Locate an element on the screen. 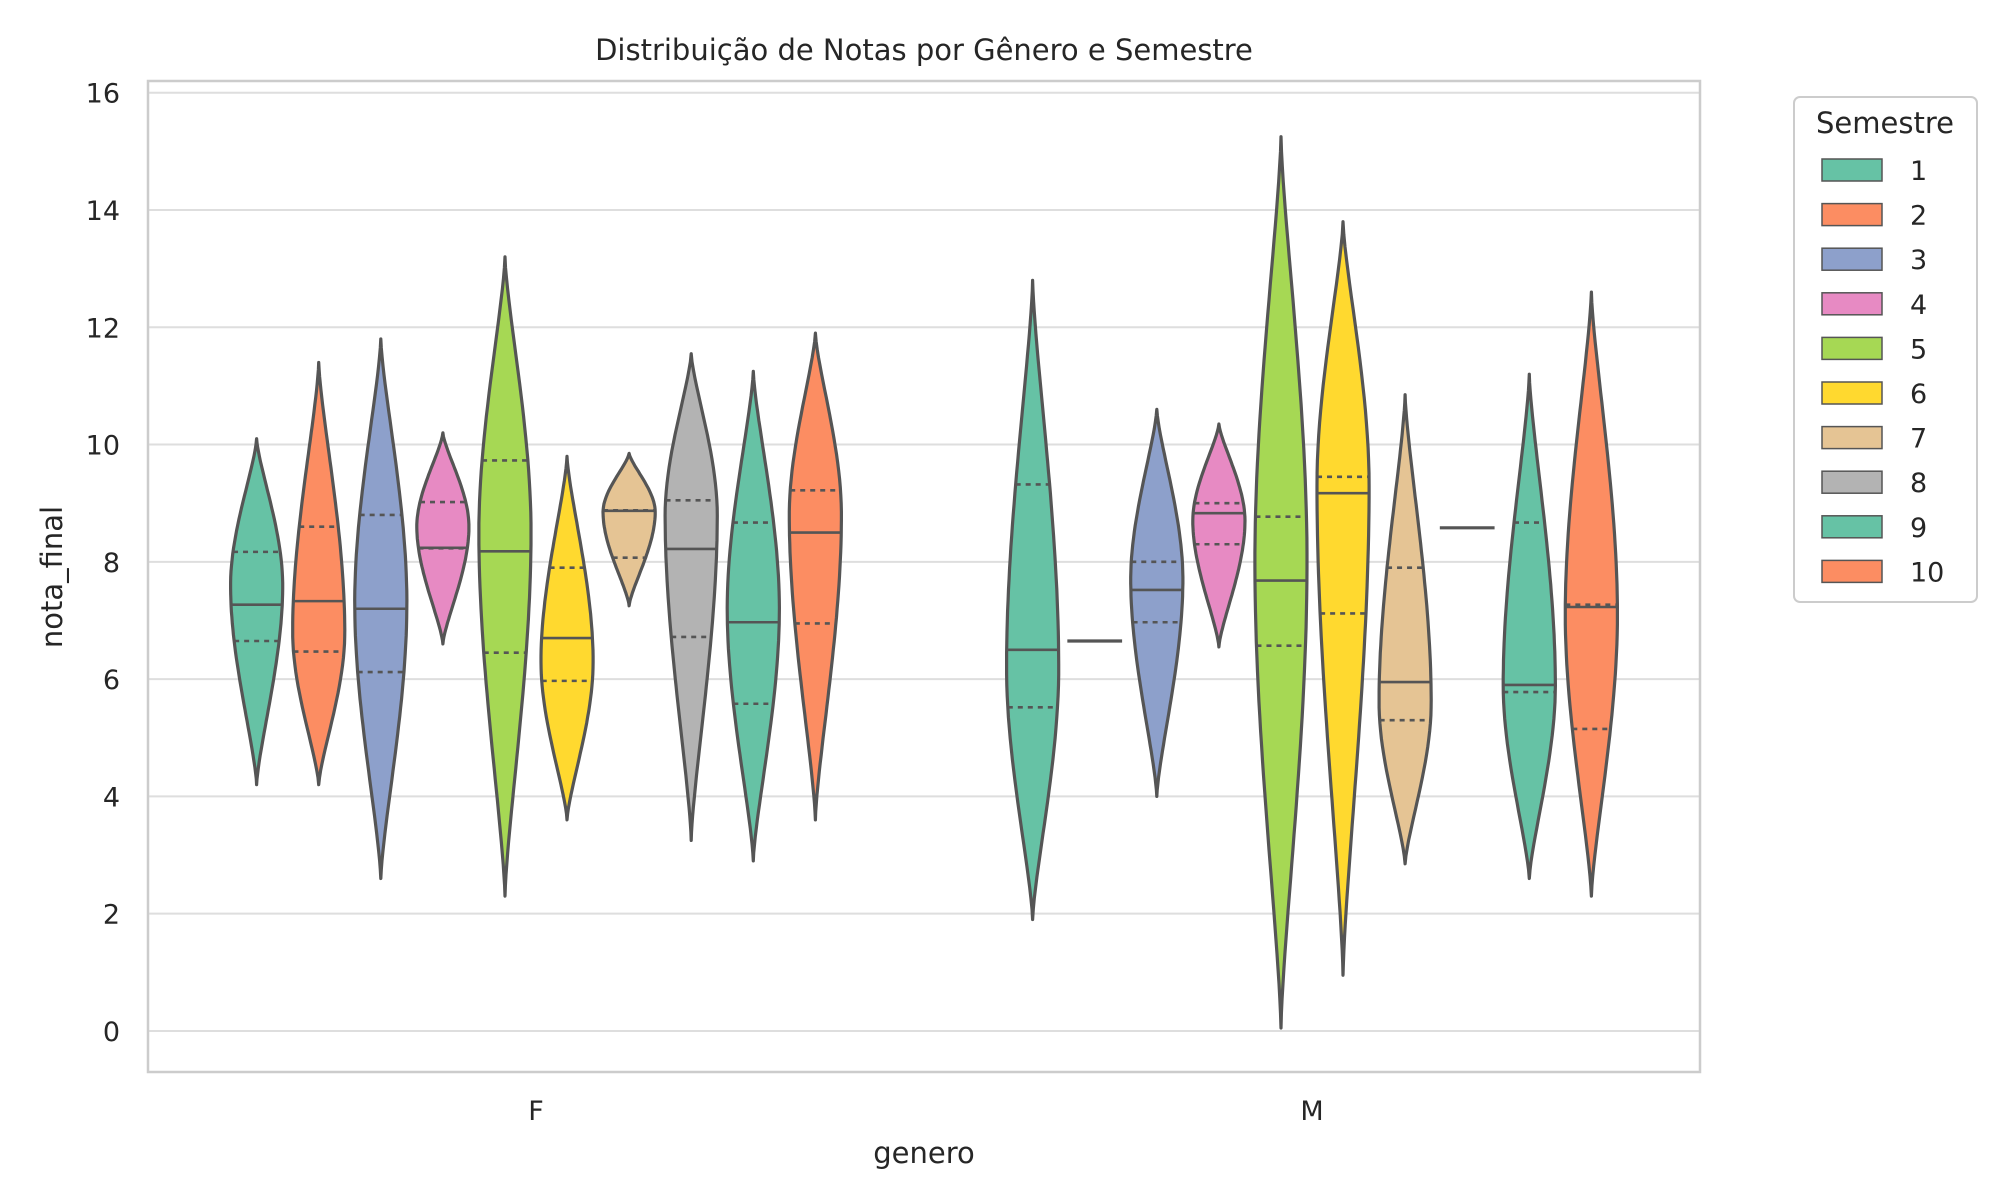 The width and height of the screenshot is (2000, 1200). legend-item: 9 is located at coordinates (1874, 528).